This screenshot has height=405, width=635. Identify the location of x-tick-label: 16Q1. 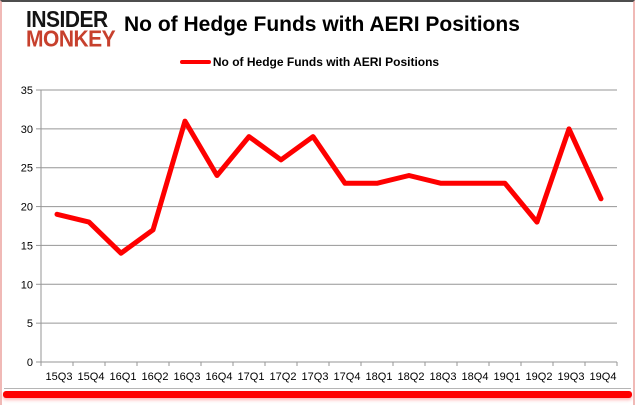
(123, 377).